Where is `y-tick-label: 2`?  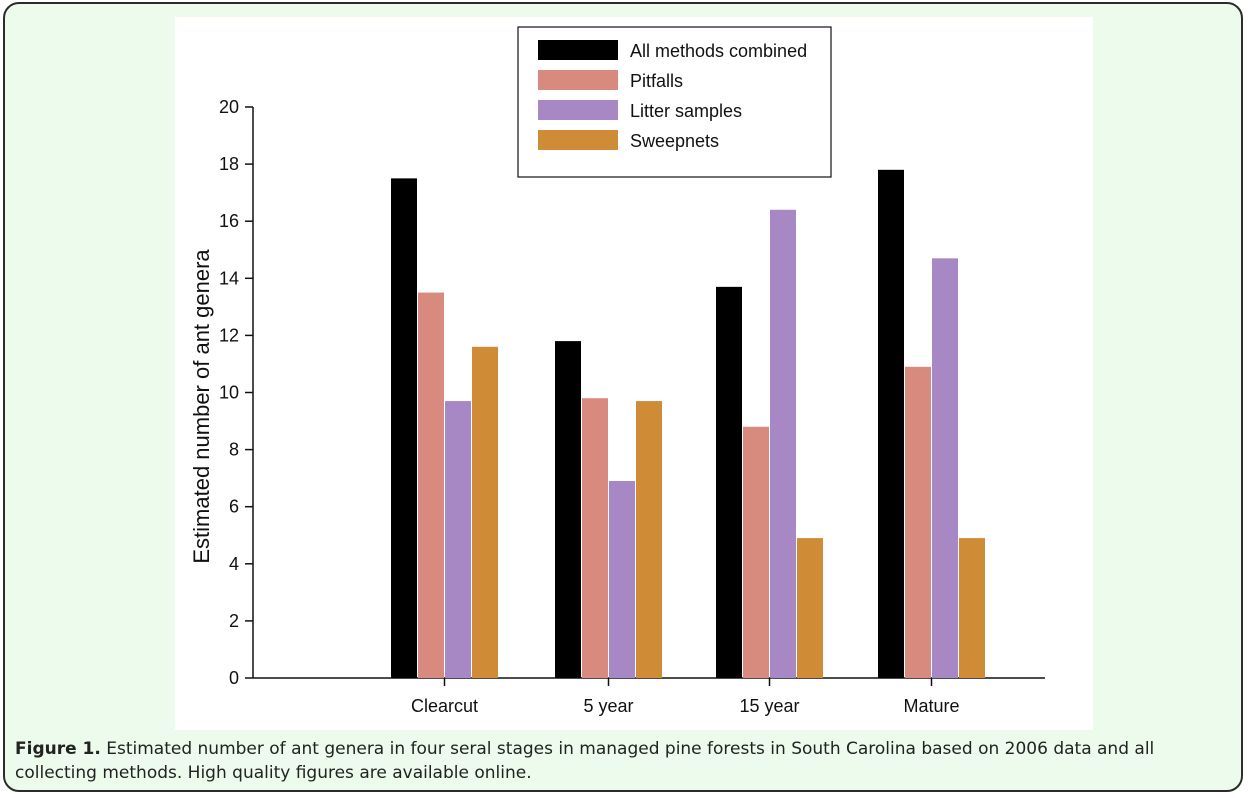 y-tick-label: 2 is located at coordinates (234, 621).